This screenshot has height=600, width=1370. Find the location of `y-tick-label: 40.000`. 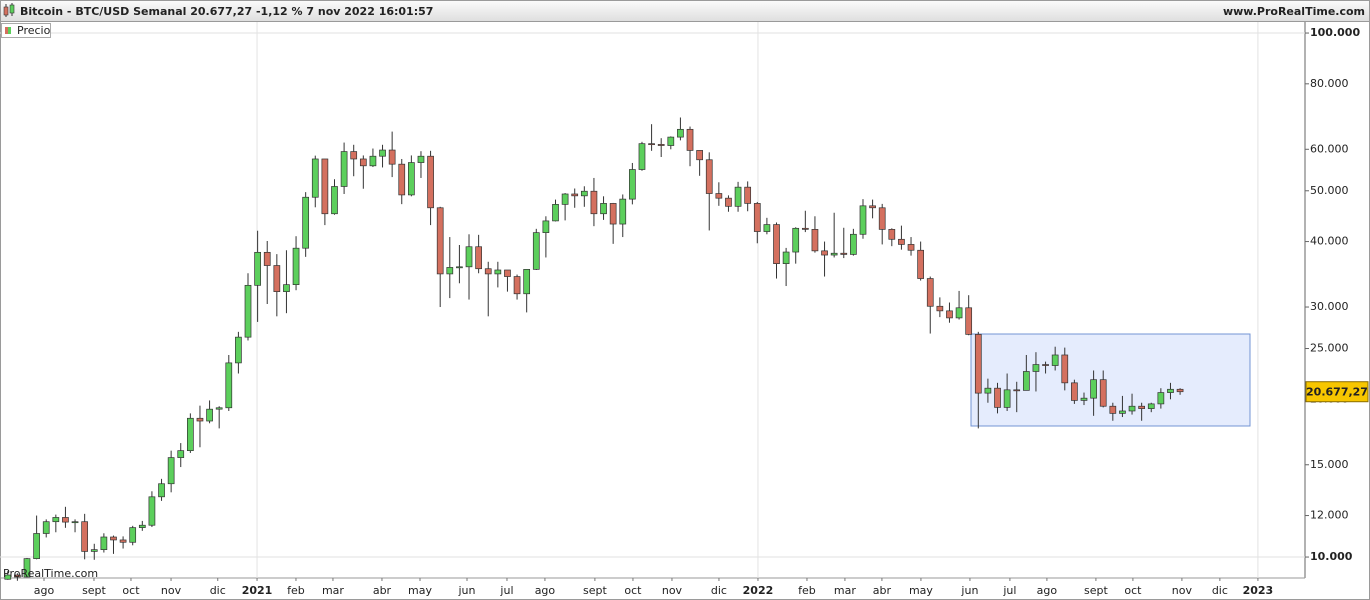

y-tick-label: 40.000 is located at coordinates (1329, 241).